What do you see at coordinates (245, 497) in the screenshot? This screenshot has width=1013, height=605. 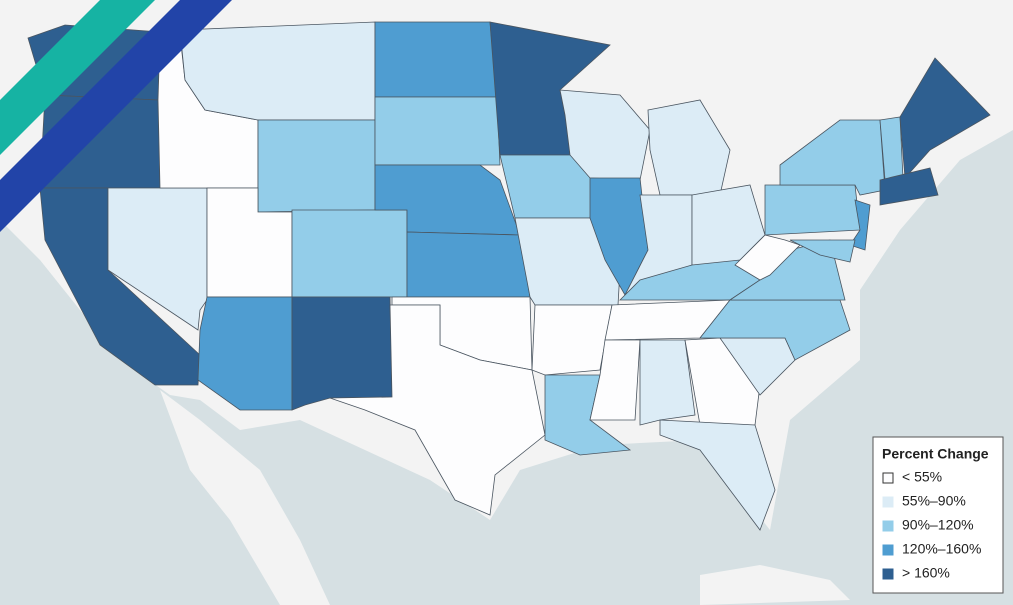 I see `mexico` at bounding box center [245, 497].